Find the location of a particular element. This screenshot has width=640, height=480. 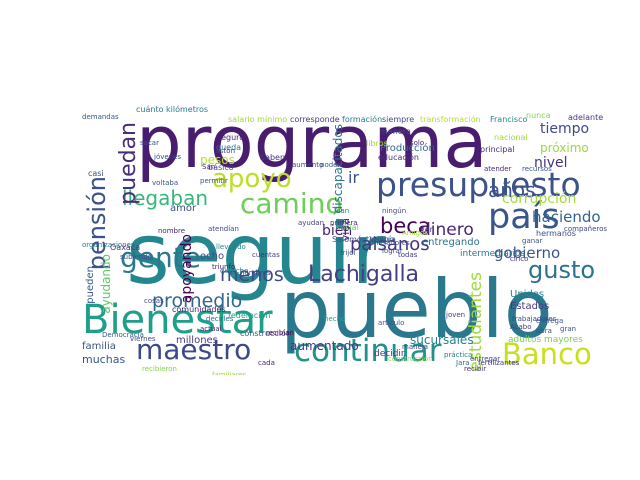

word-organizaciones: organizaciones is located at coordinates (108, 245).